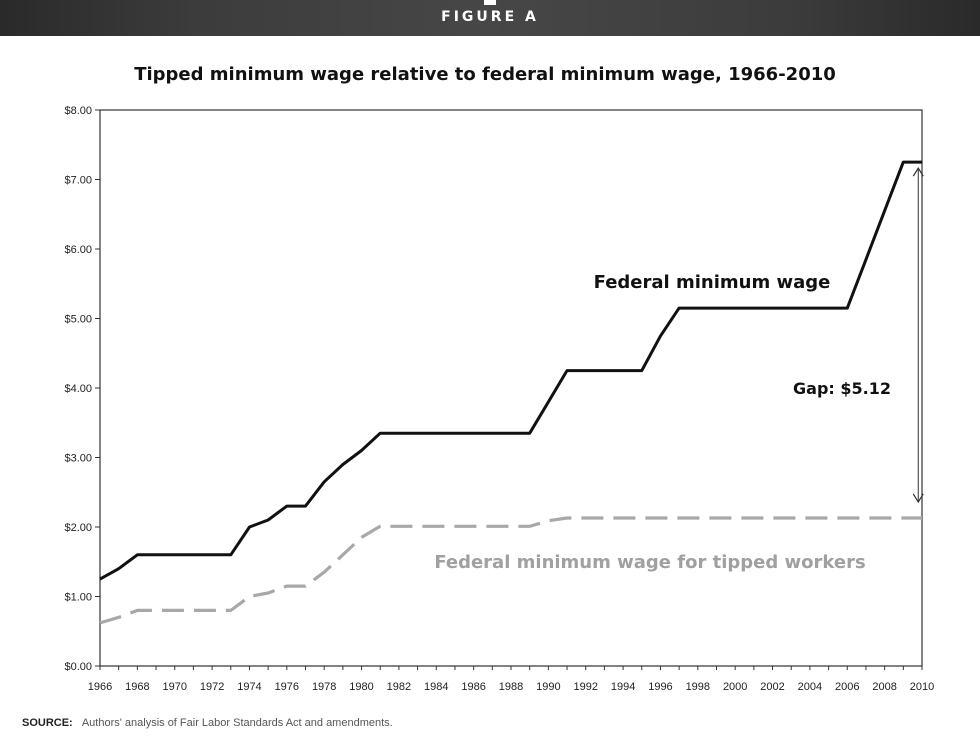 The image size is (980, 751). What do you see at coordinates (490, 2) in the screenshot?
I see `header-notch` at bounding box center [490, 2].